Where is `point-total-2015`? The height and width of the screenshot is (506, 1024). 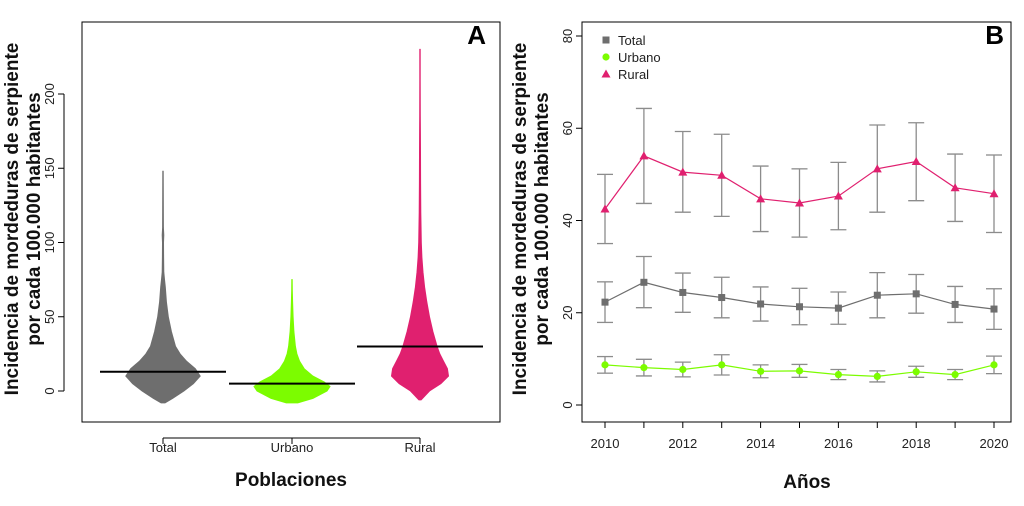 point-total-2015 is located at coordinates (799, 307).